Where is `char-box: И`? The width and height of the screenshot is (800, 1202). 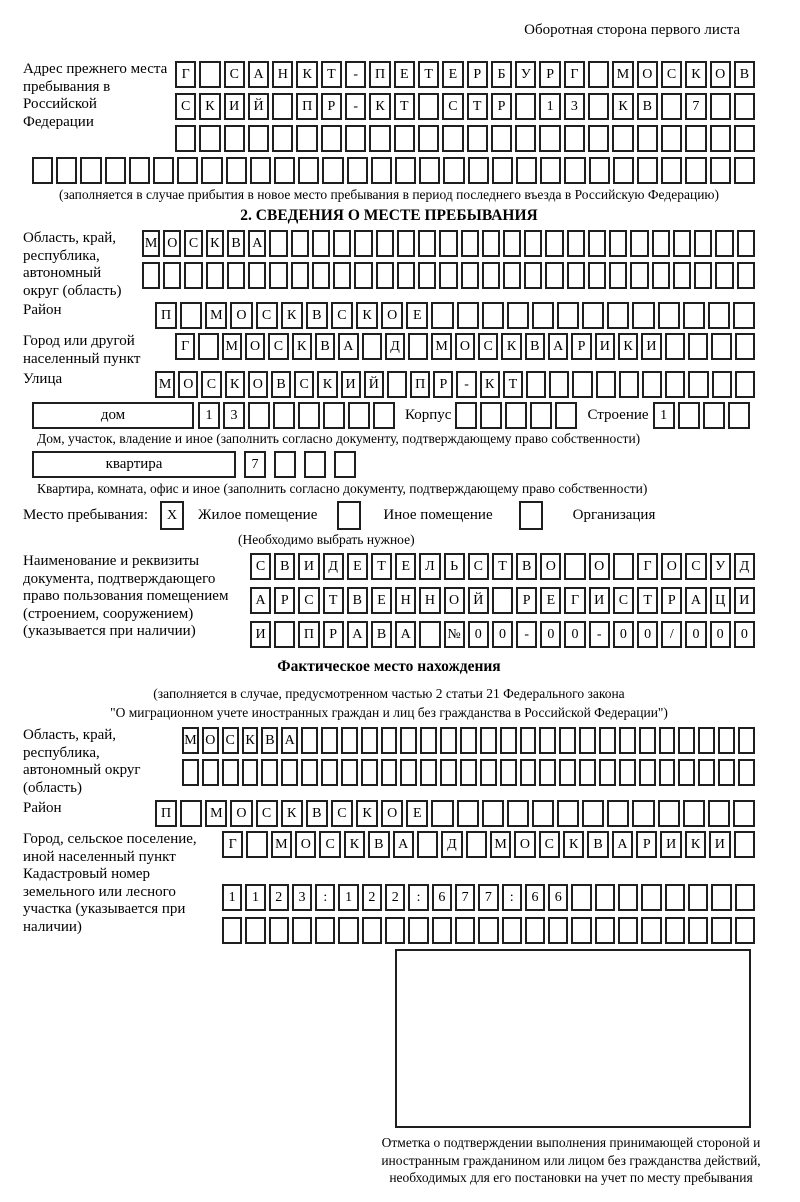 char-box: И is located at coordinates (651, 346).